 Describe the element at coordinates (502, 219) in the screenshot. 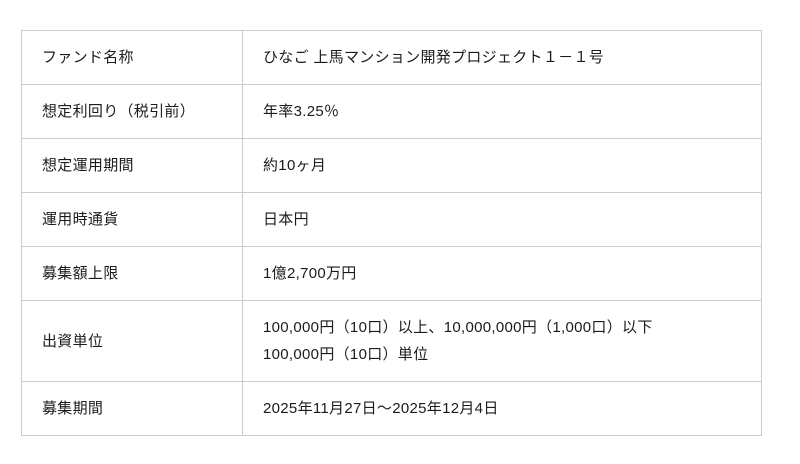

I see `operation-currency-value: 日本円` at that location.